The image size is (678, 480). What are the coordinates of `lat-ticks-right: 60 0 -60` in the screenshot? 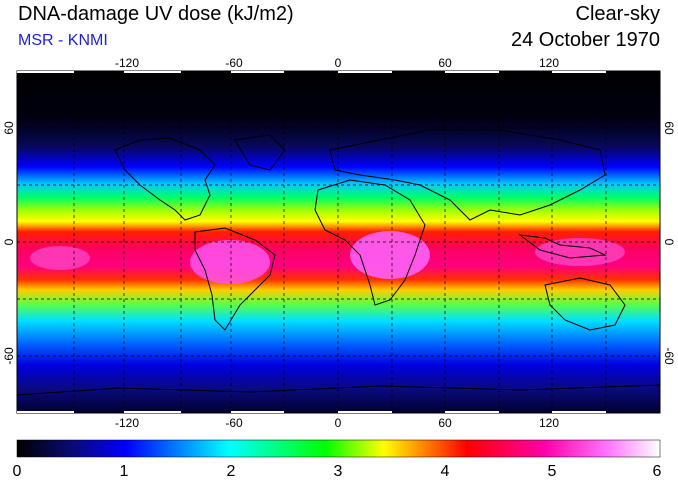 It's located at (669, 243).